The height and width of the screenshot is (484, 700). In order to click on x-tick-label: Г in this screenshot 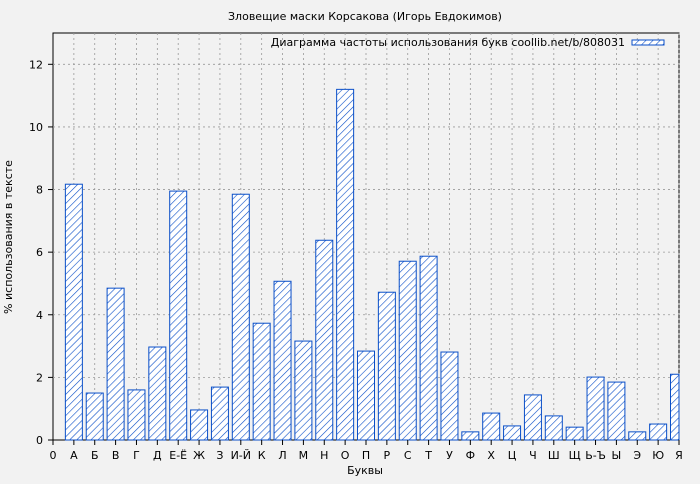, I will do `click(136, 455)`.